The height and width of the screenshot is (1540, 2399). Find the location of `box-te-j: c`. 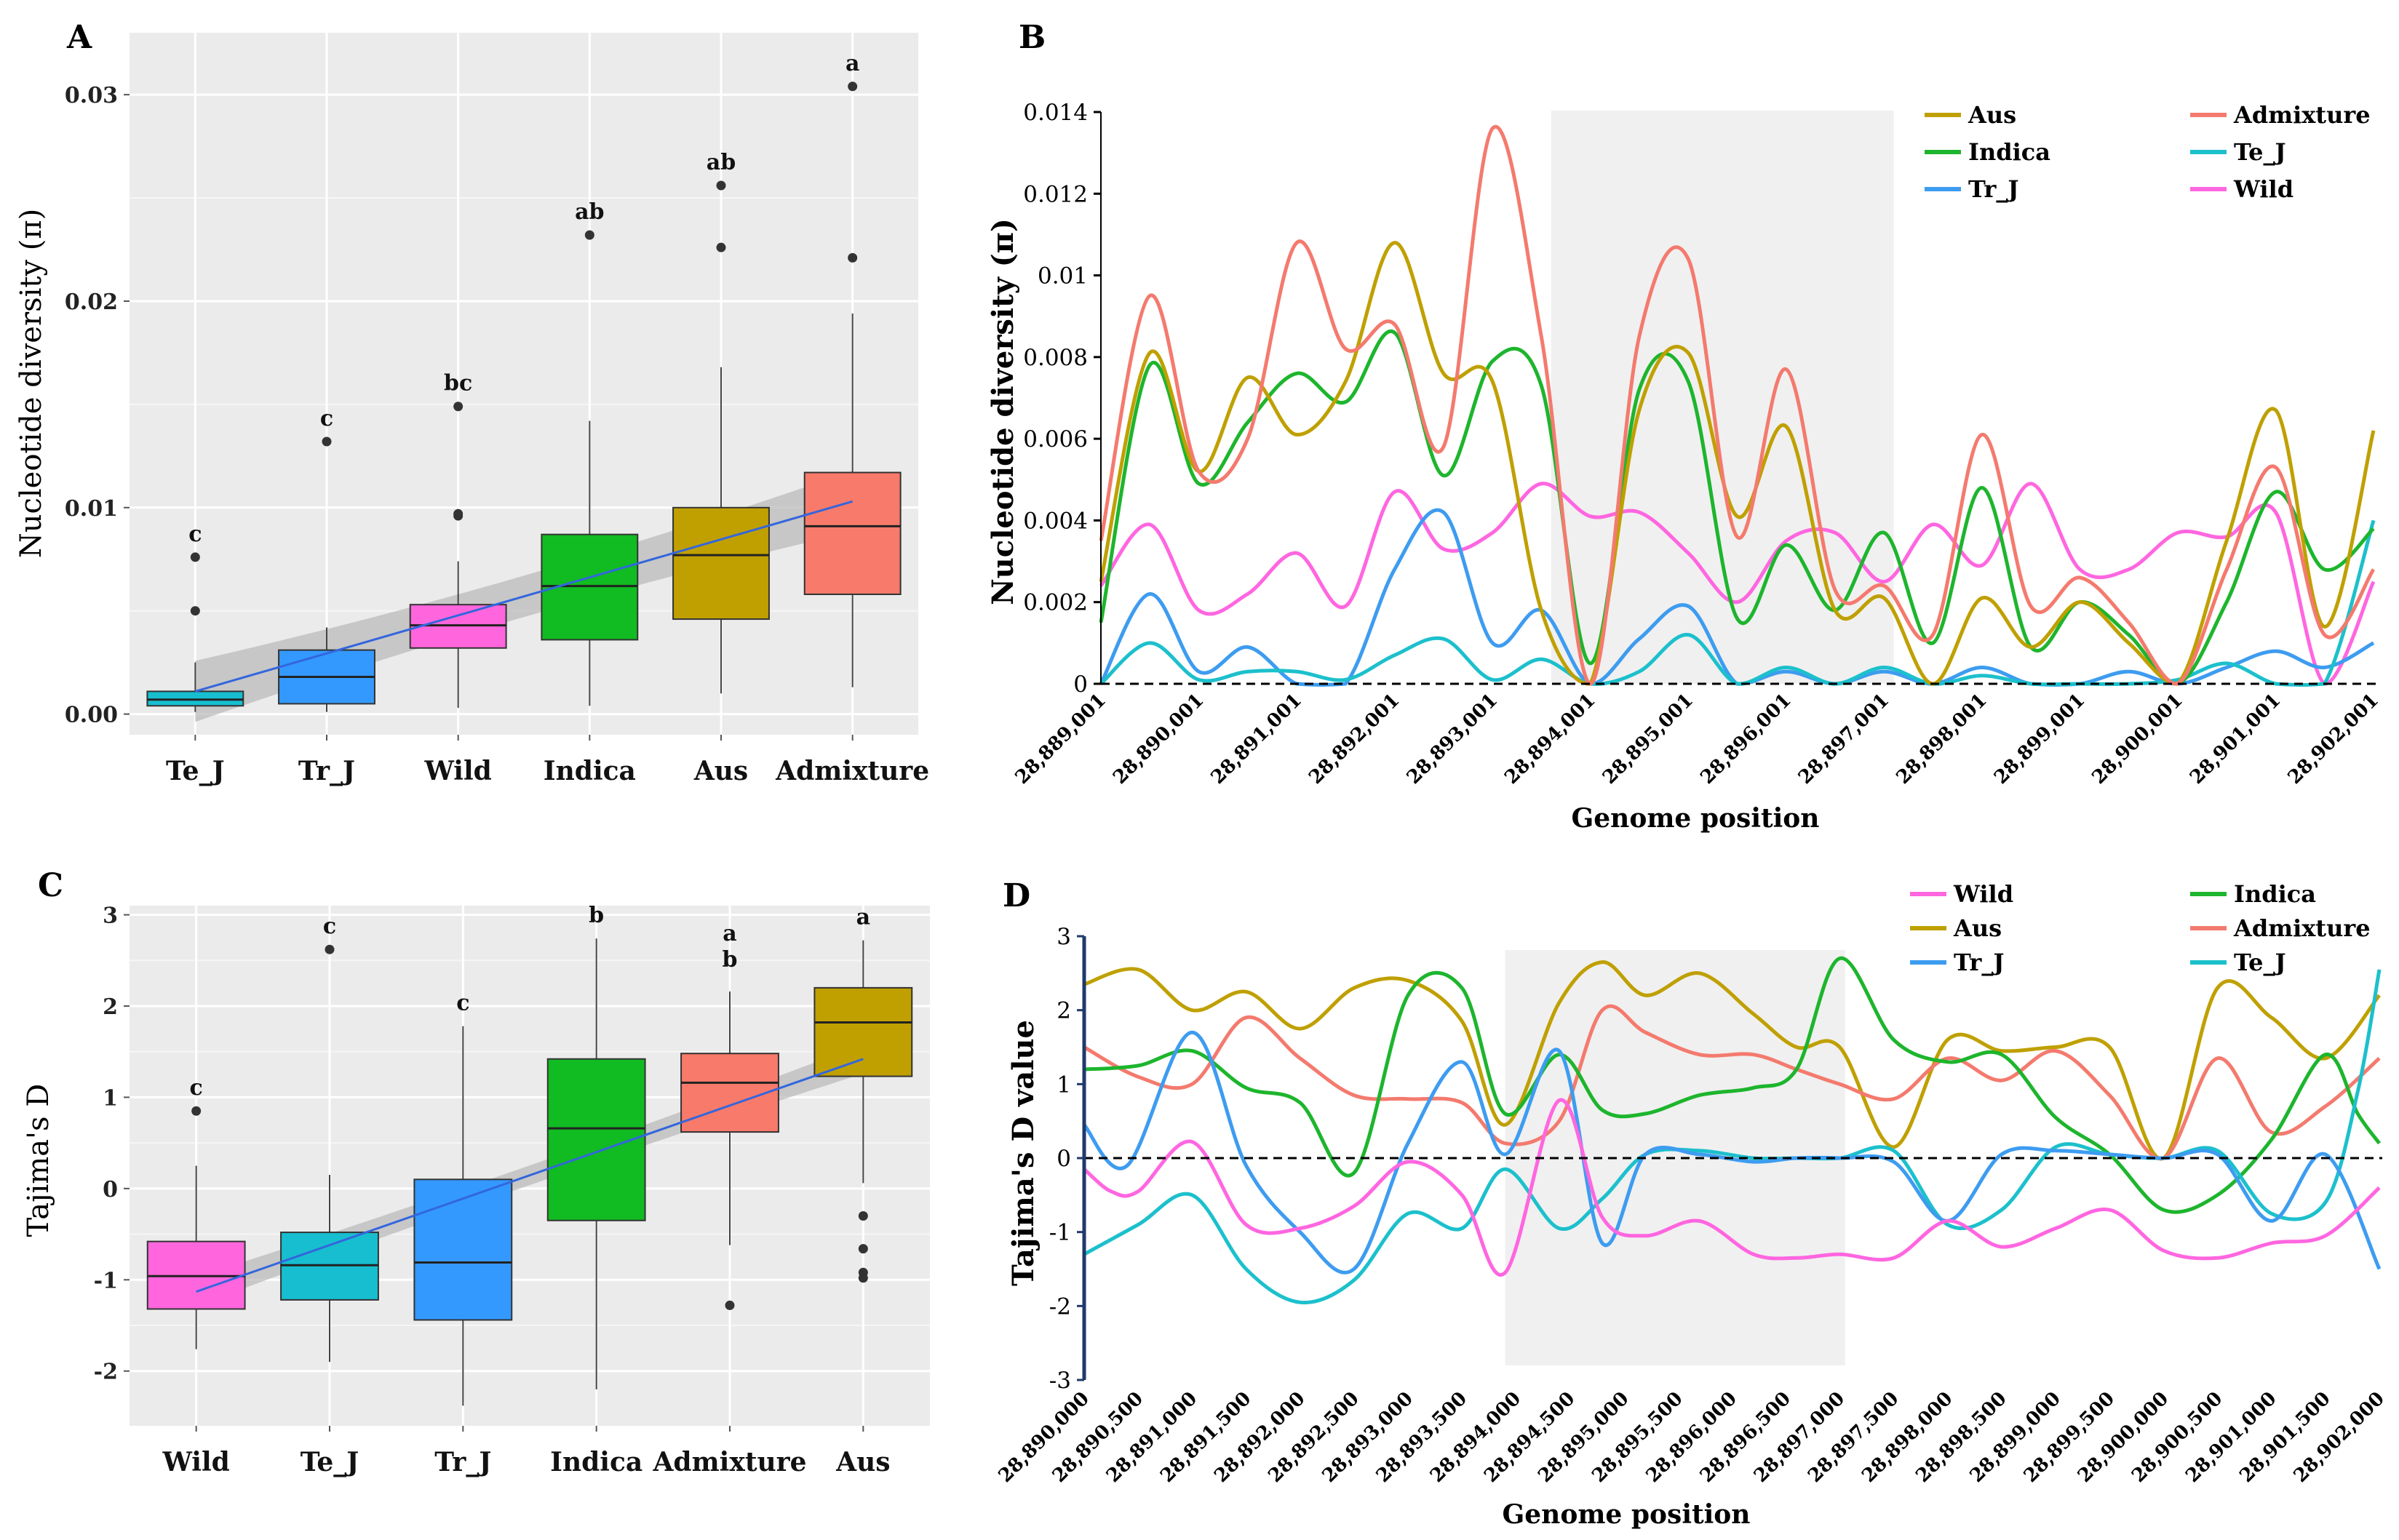

box-te-j: c is located at coordinates (195, 617).